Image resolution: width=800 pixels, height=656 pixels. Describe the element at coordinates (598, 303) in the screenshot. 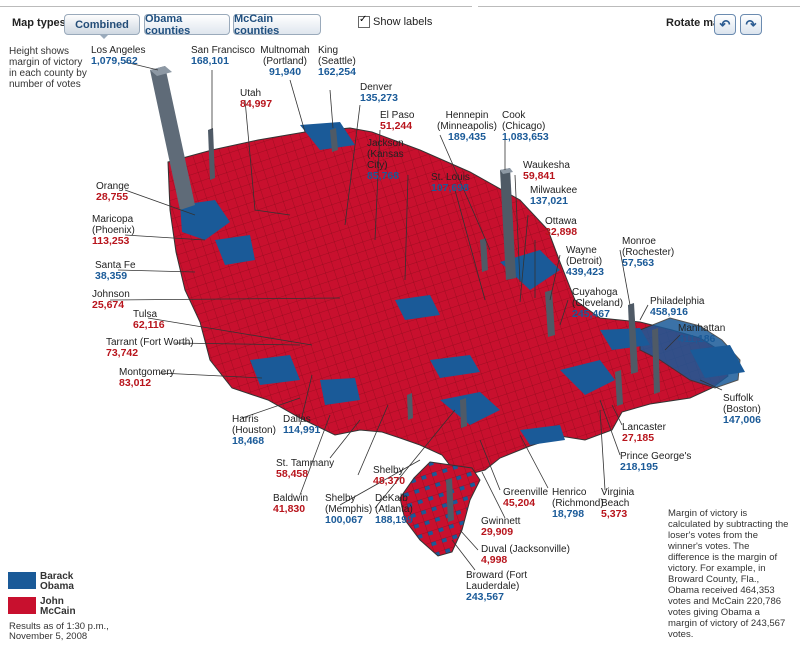

I see `county-label-cuyahoga: Cuyahoga (Cleveland) 245,467` at that location.